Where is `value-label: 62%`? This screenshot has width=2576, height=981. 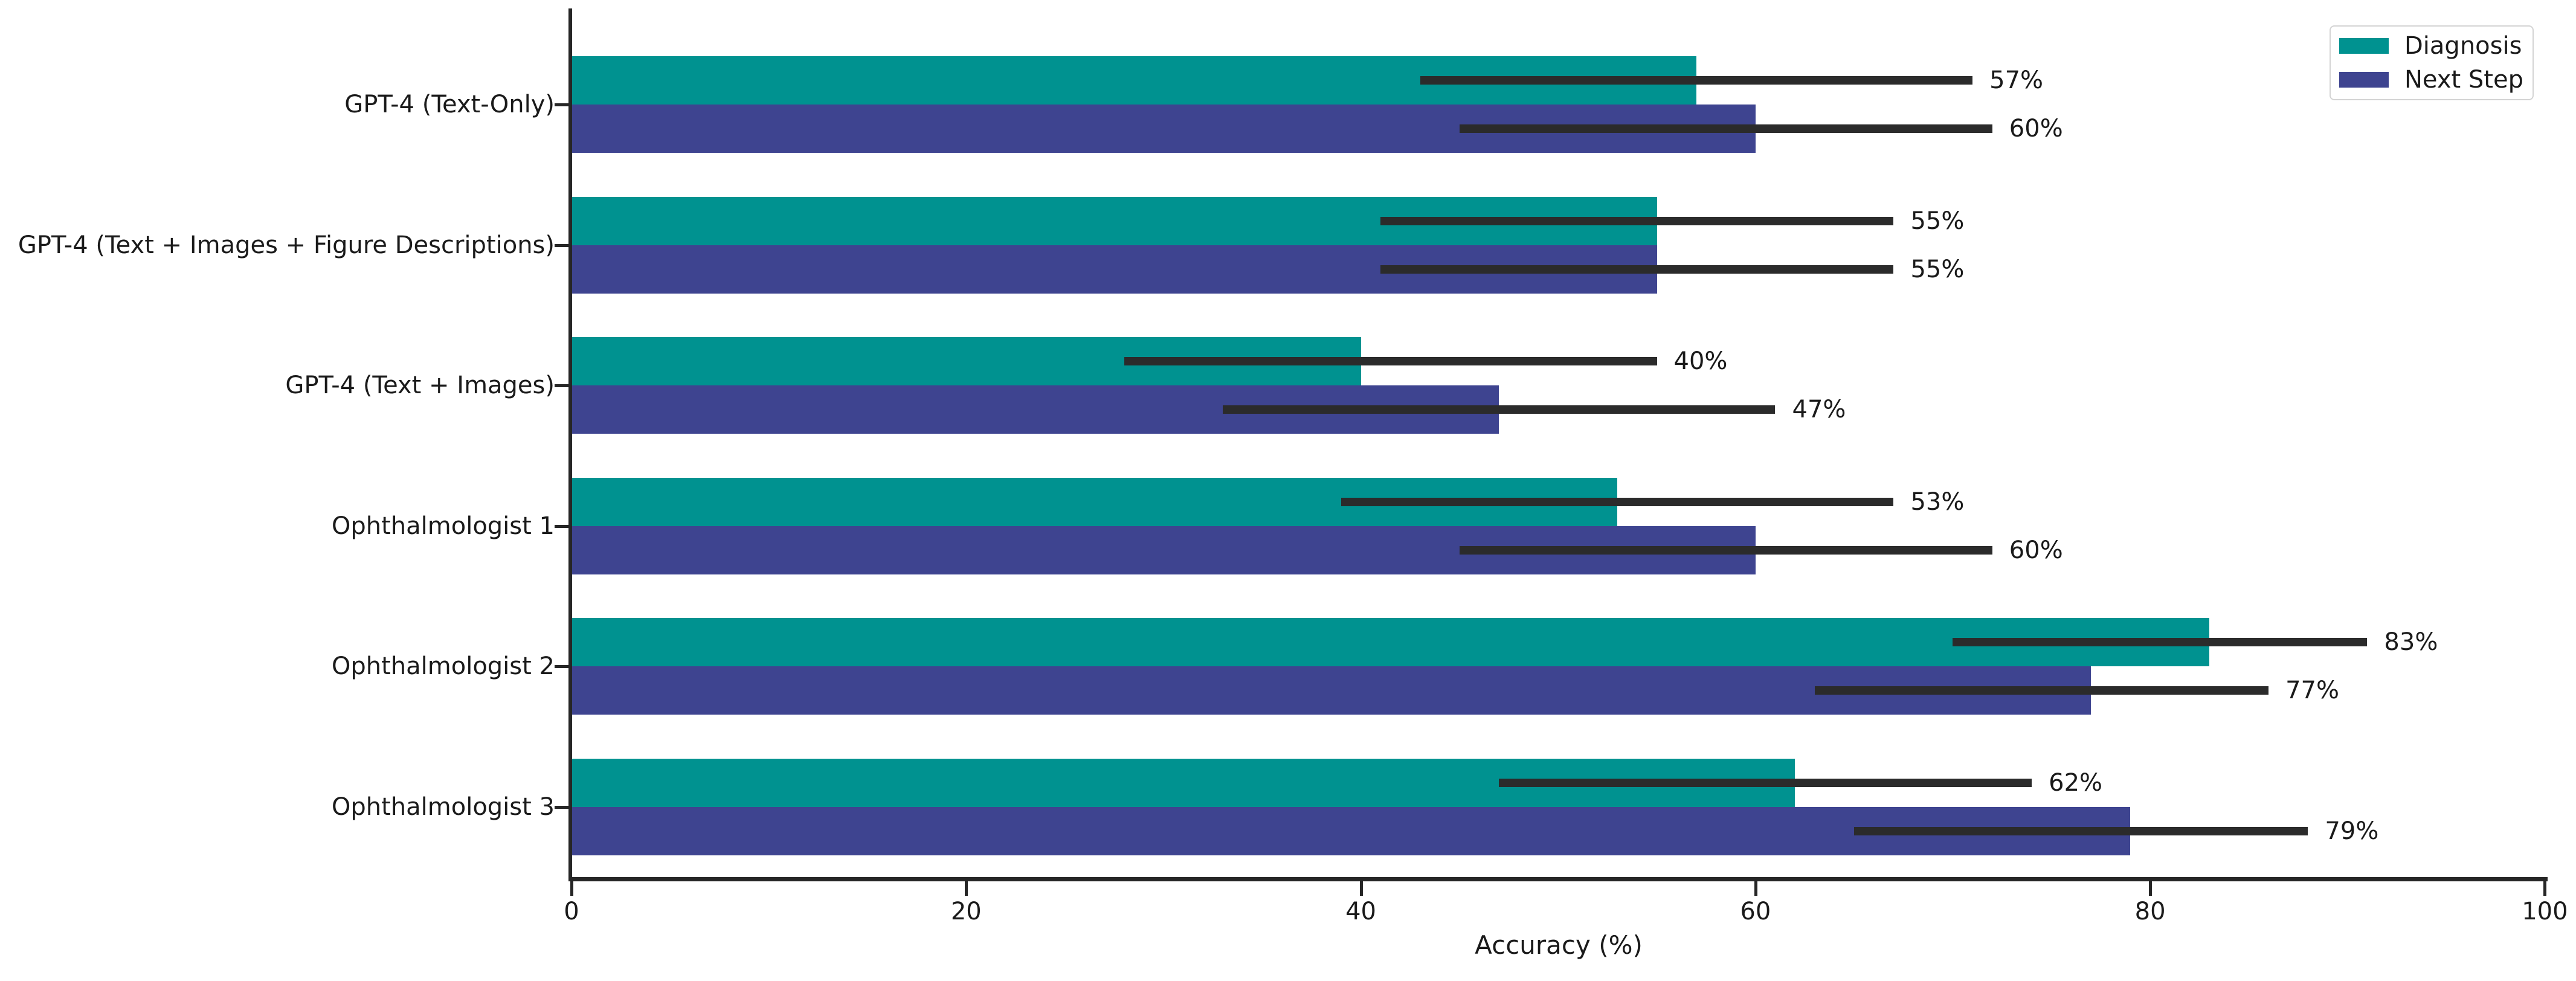 value-label: 62% is located at coordinates (2076, 782).